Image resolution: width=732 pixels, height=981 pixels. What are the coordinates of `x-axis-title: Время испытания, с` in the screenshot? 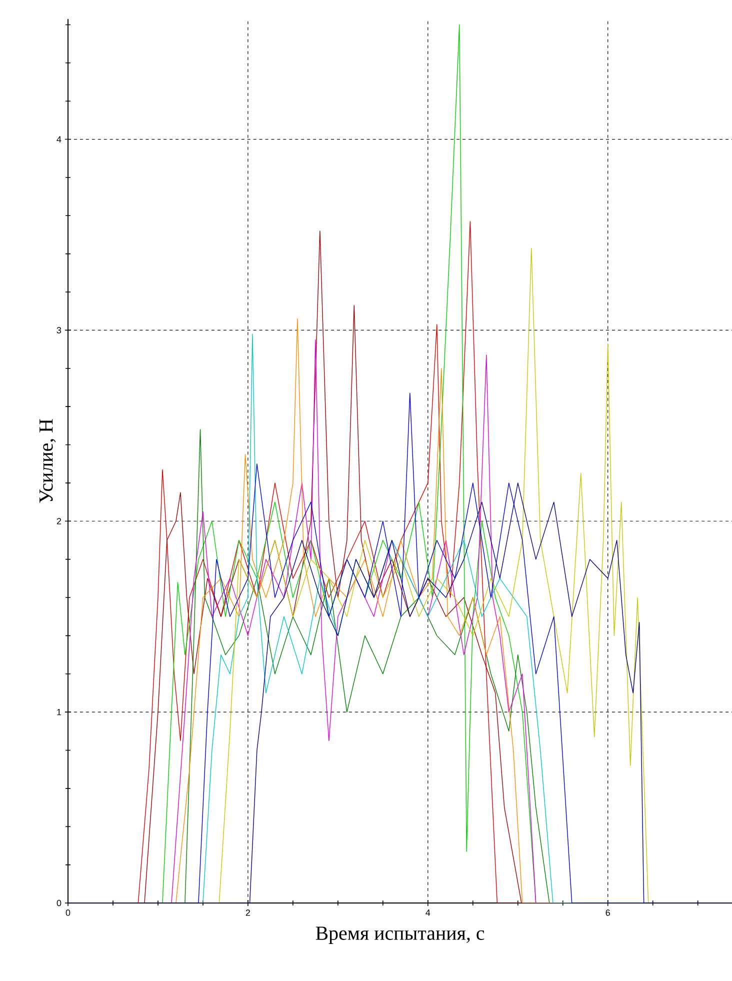 It's located at (400, 935).